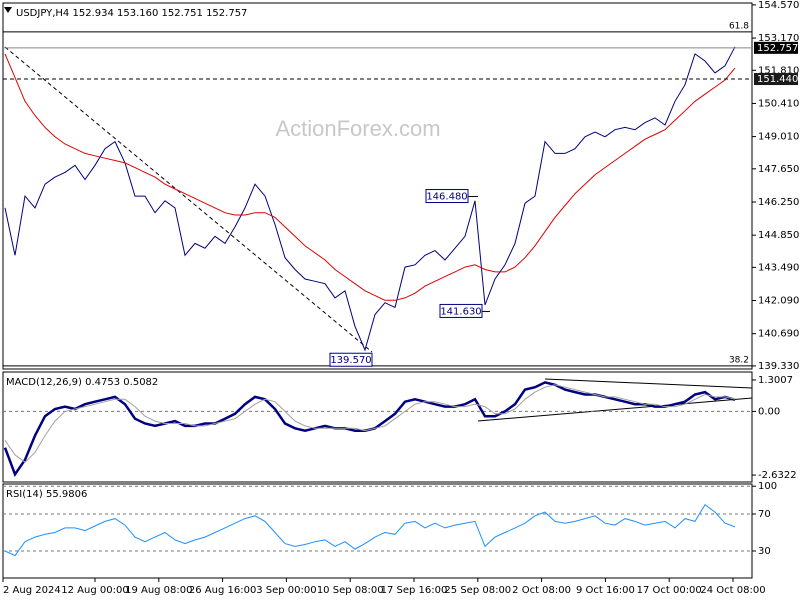 This screenshot has height=600, width=800. I want to click on x-tick-label: 19 Aug 08:00, so click(158, 590).